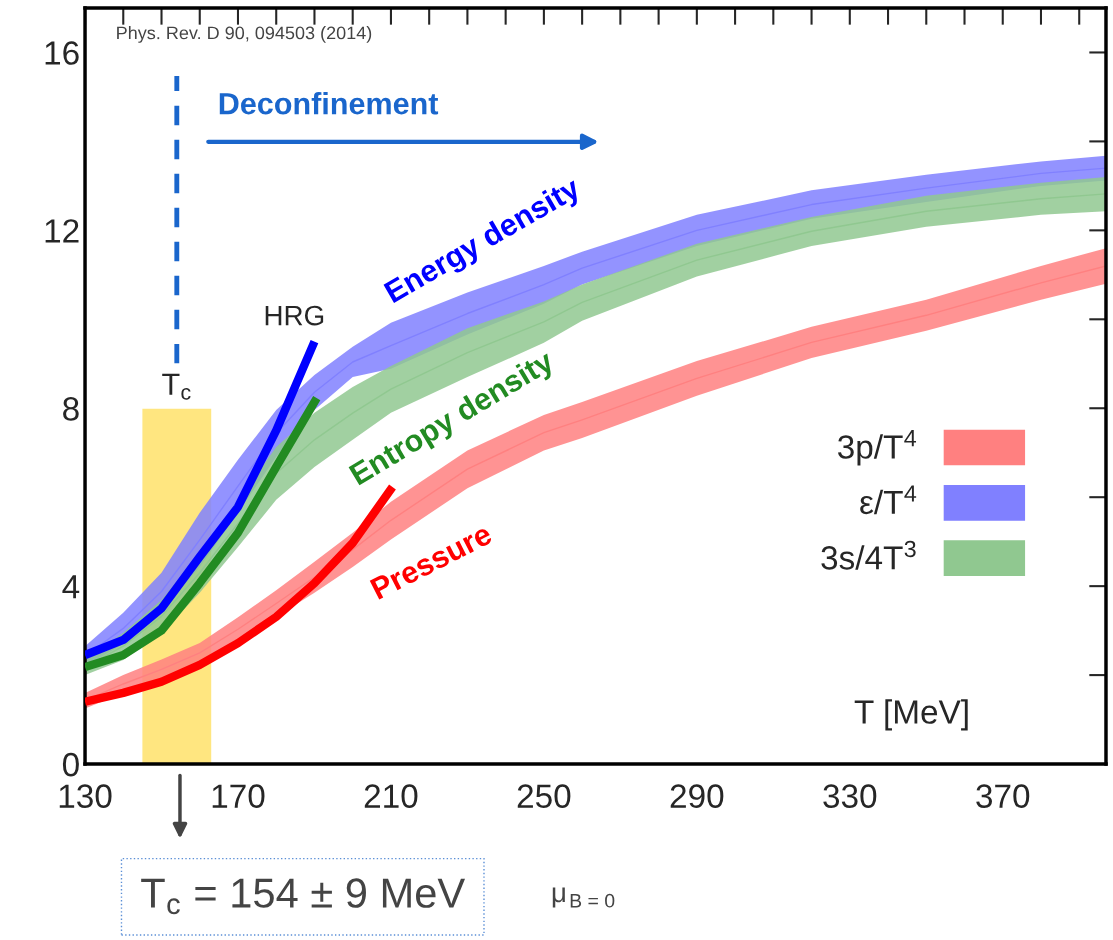 This screenshot has width=1113, height=940. Describe the element at coordinates (888, 500) in the screenshot. I see `legend-label: ε/T$^{4}$` at that location.